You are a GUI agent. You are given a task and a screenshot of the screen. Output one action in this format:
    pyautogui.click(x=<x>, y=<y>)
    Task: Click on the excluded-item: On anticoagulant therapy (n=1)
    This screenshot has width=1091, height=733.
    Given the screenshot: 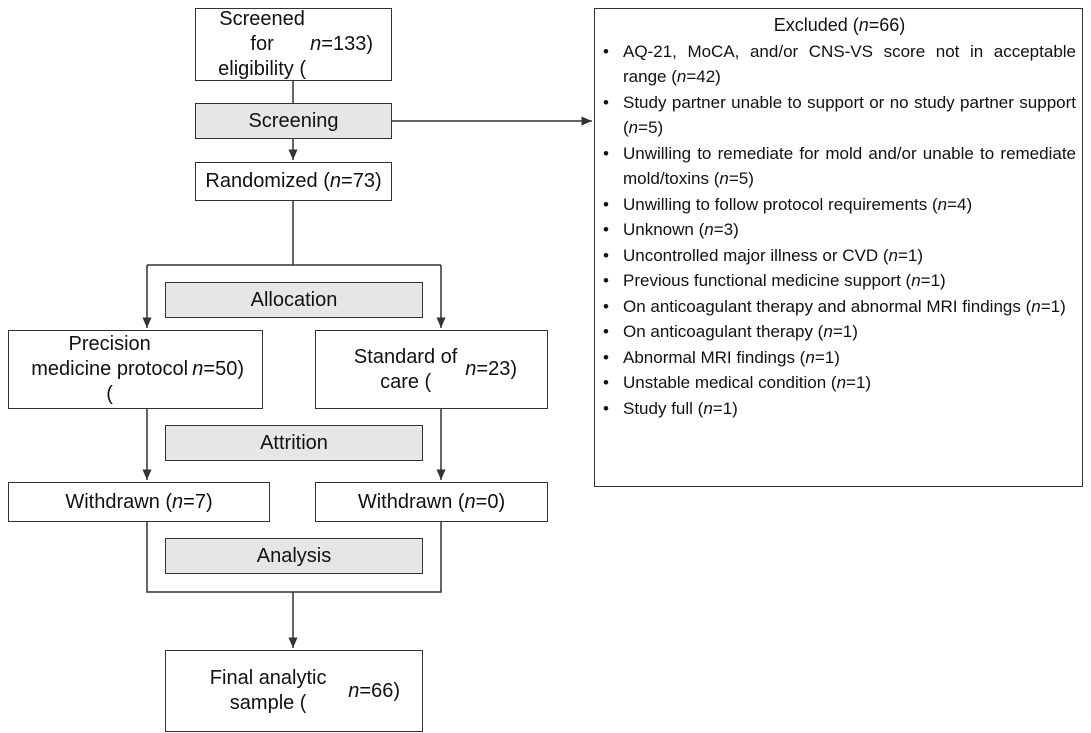 What is the action you would take?
    pyautogui.click(x=839, y=332)
    